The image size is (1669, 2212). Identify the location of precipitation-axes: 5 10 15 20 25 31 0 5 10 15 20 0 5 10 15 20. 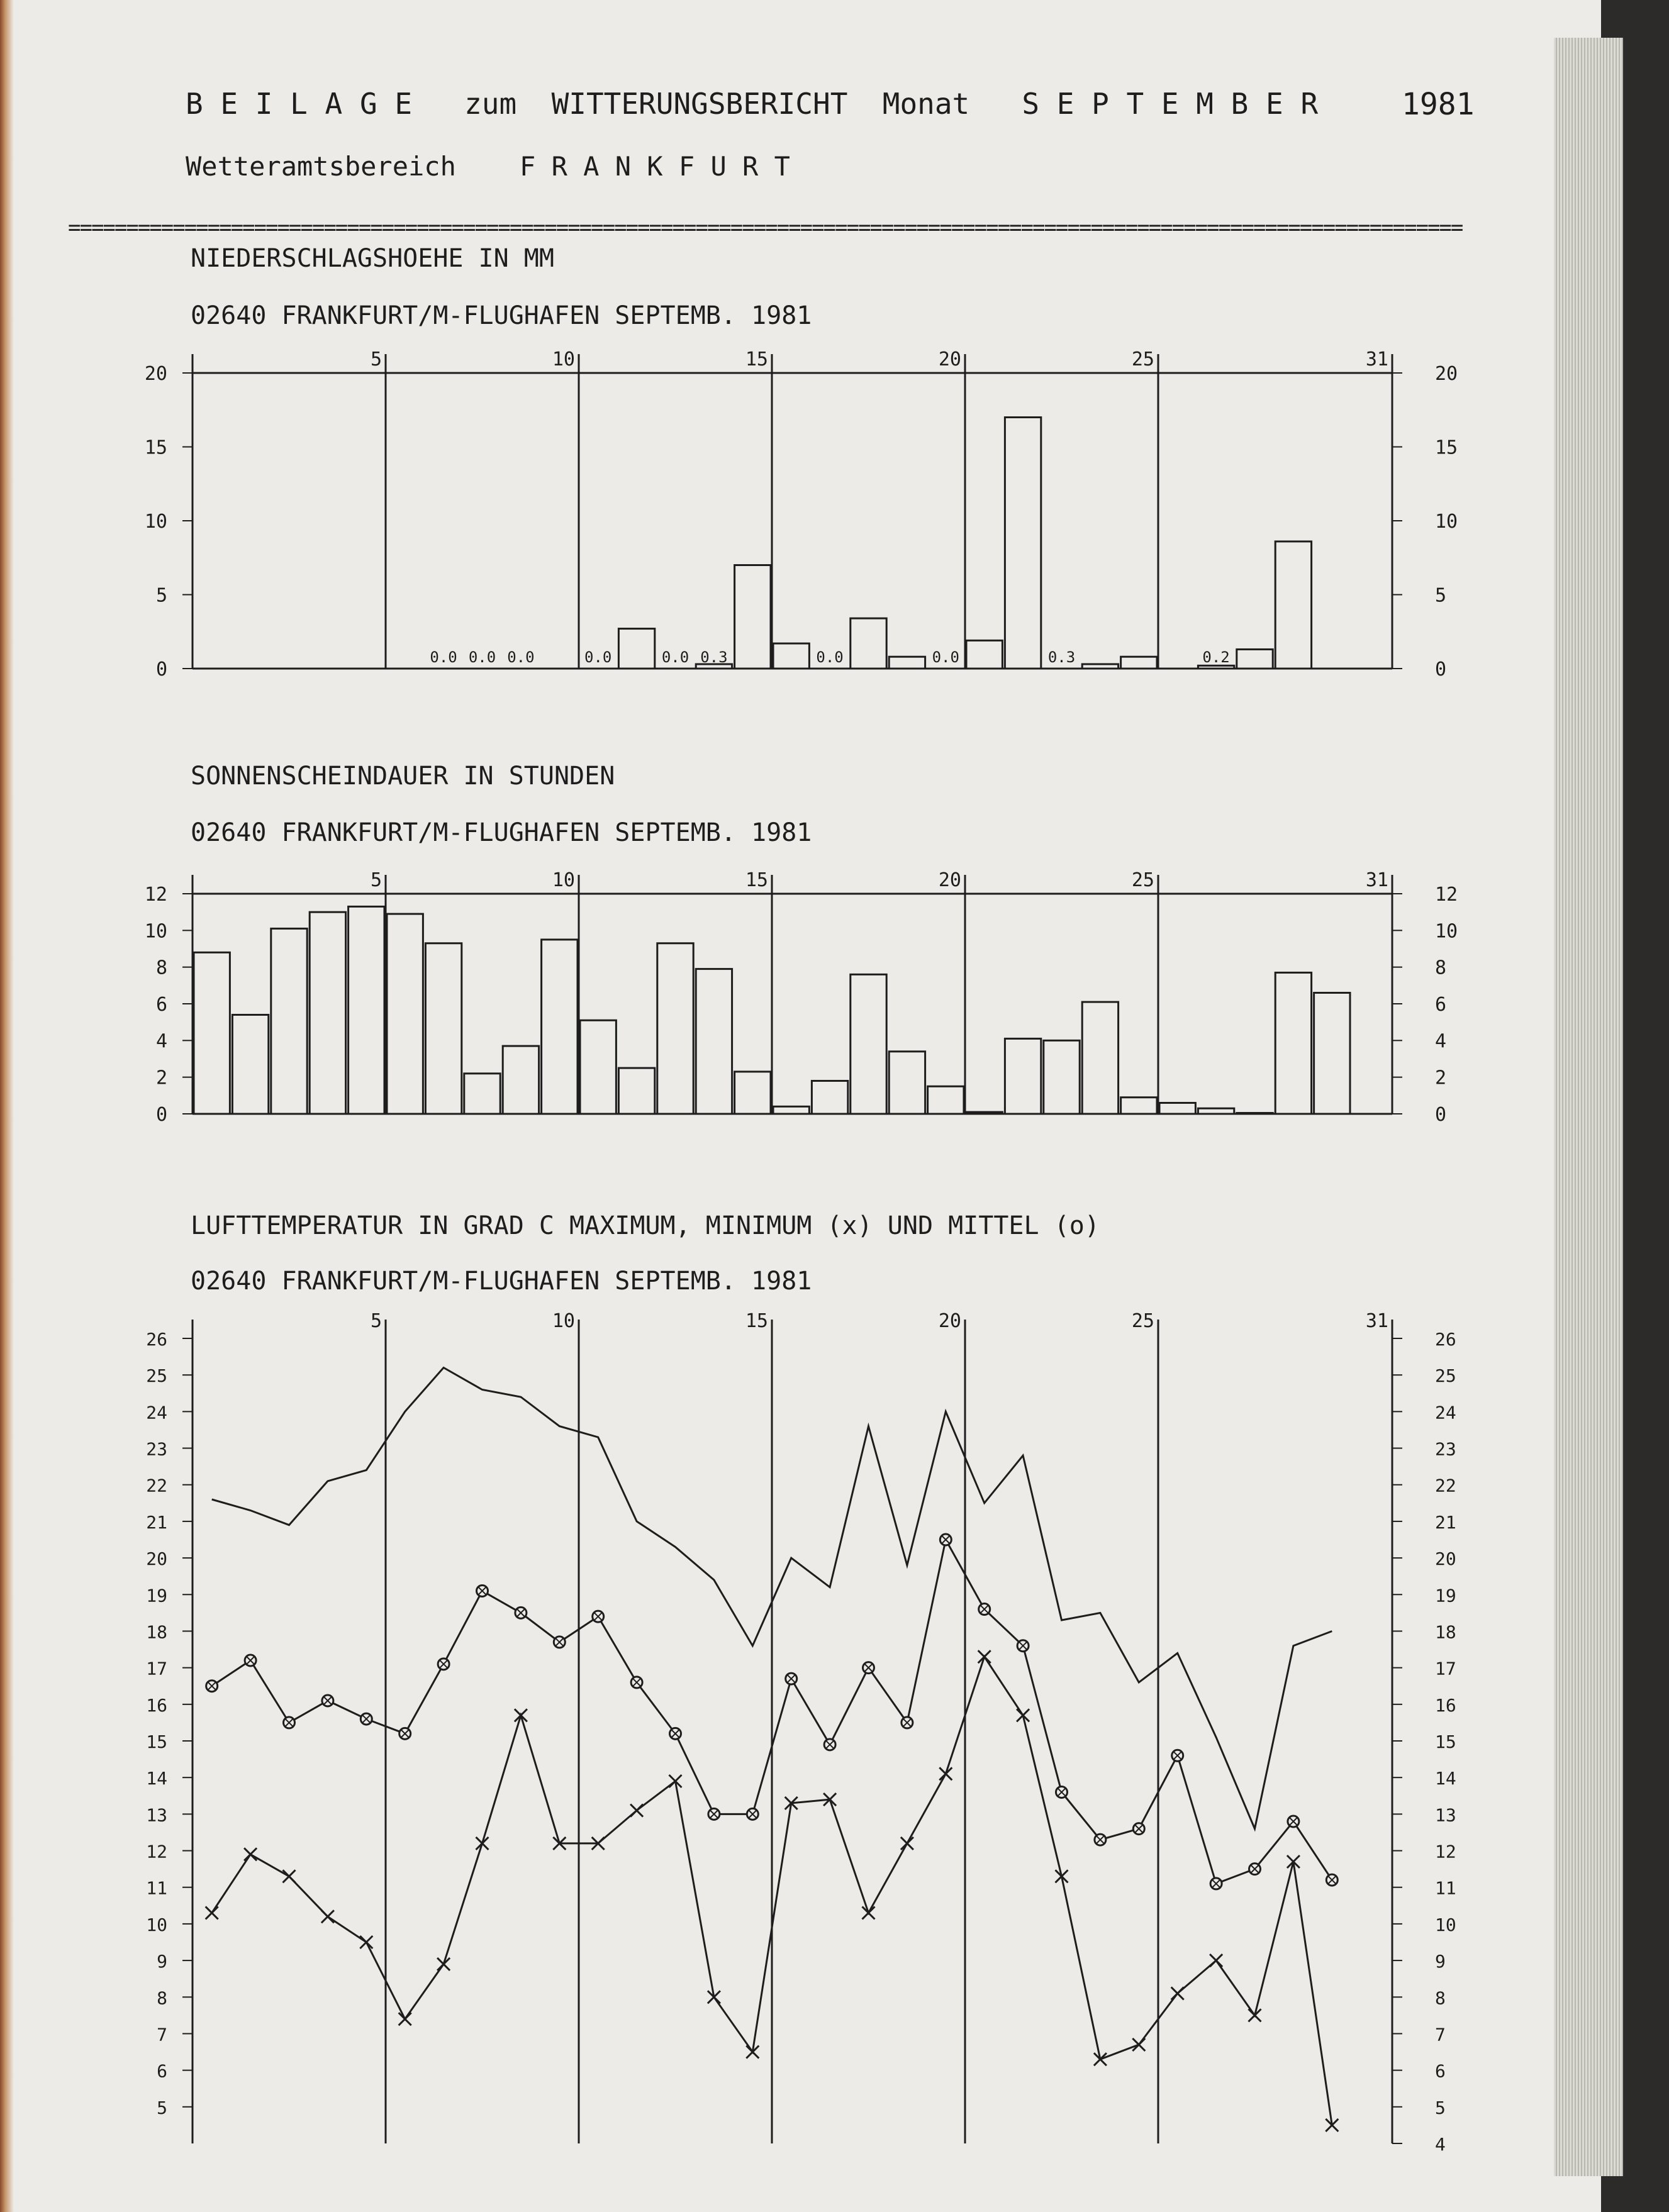
(801, 515).